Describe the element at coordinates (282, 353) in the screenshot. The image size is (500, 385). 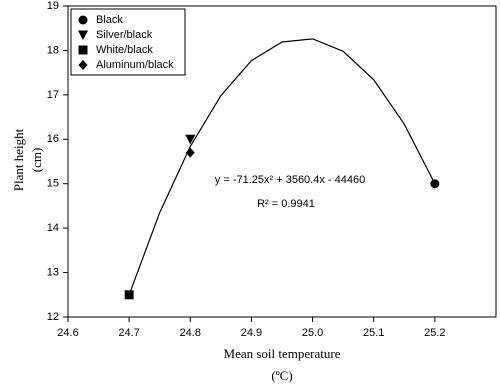
I see `x-axis-label: Mean soil temperature` at that location.